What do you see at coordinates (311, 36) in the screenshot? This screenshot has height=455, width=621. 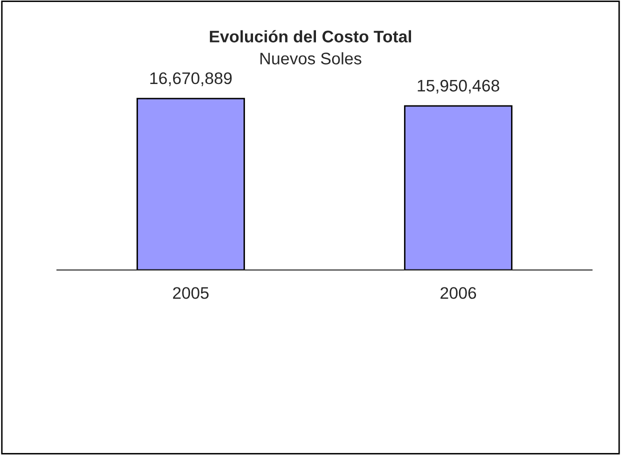 I see `chart-title: Evolución del Costo Total` at bounding box center [311, 36].